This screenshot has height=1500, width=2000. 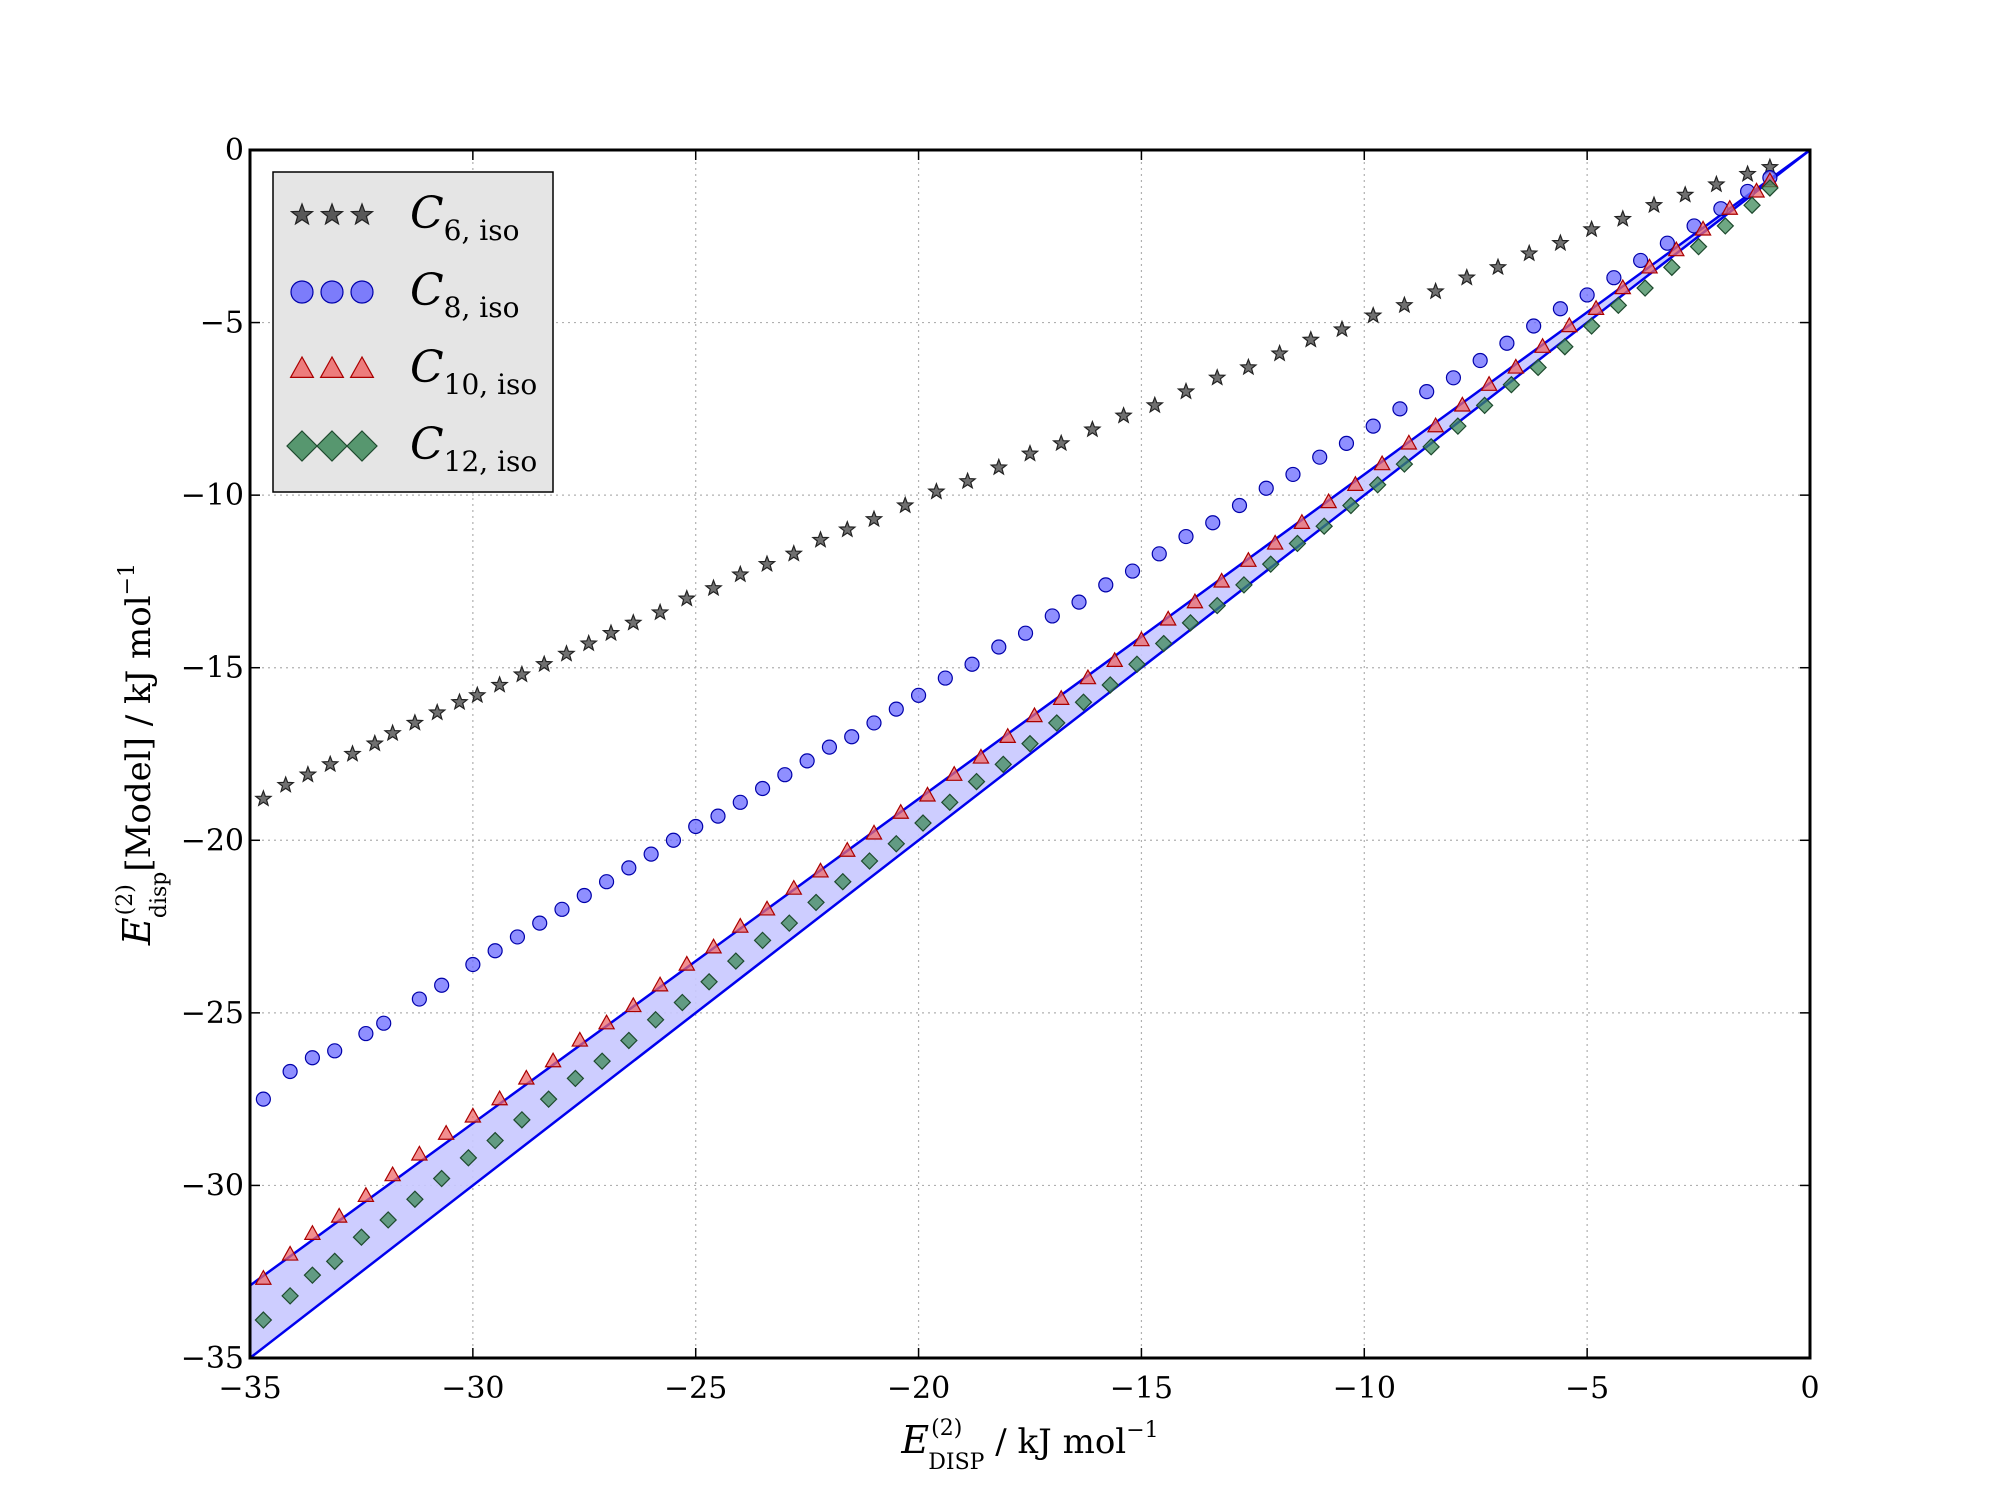 I want to click on x-tick-label: −35, so click(x=249, y=1388).